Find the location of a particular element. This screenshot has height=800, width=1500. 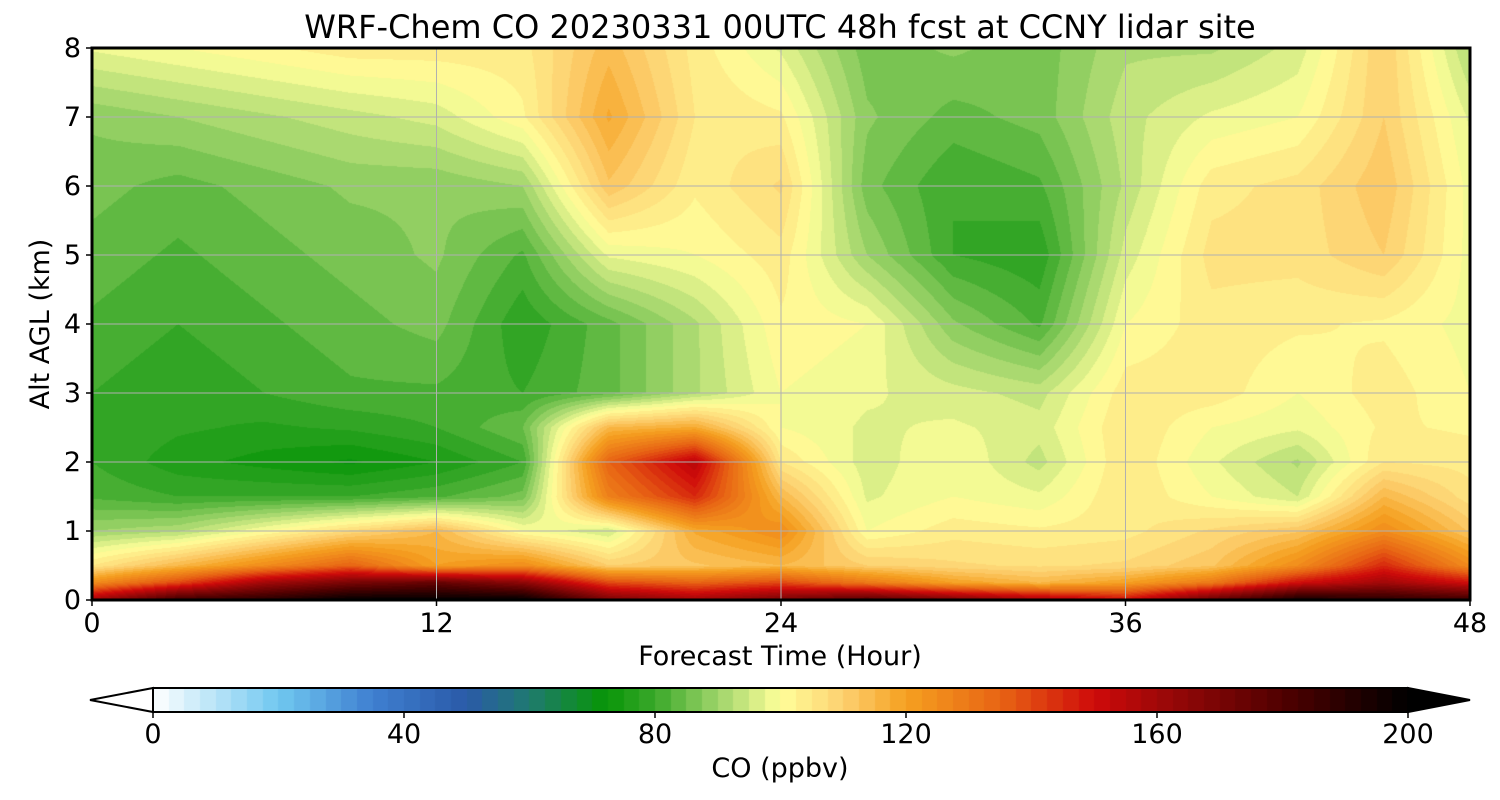

x-tick-label: 24 is located at coordinates (781, 623).